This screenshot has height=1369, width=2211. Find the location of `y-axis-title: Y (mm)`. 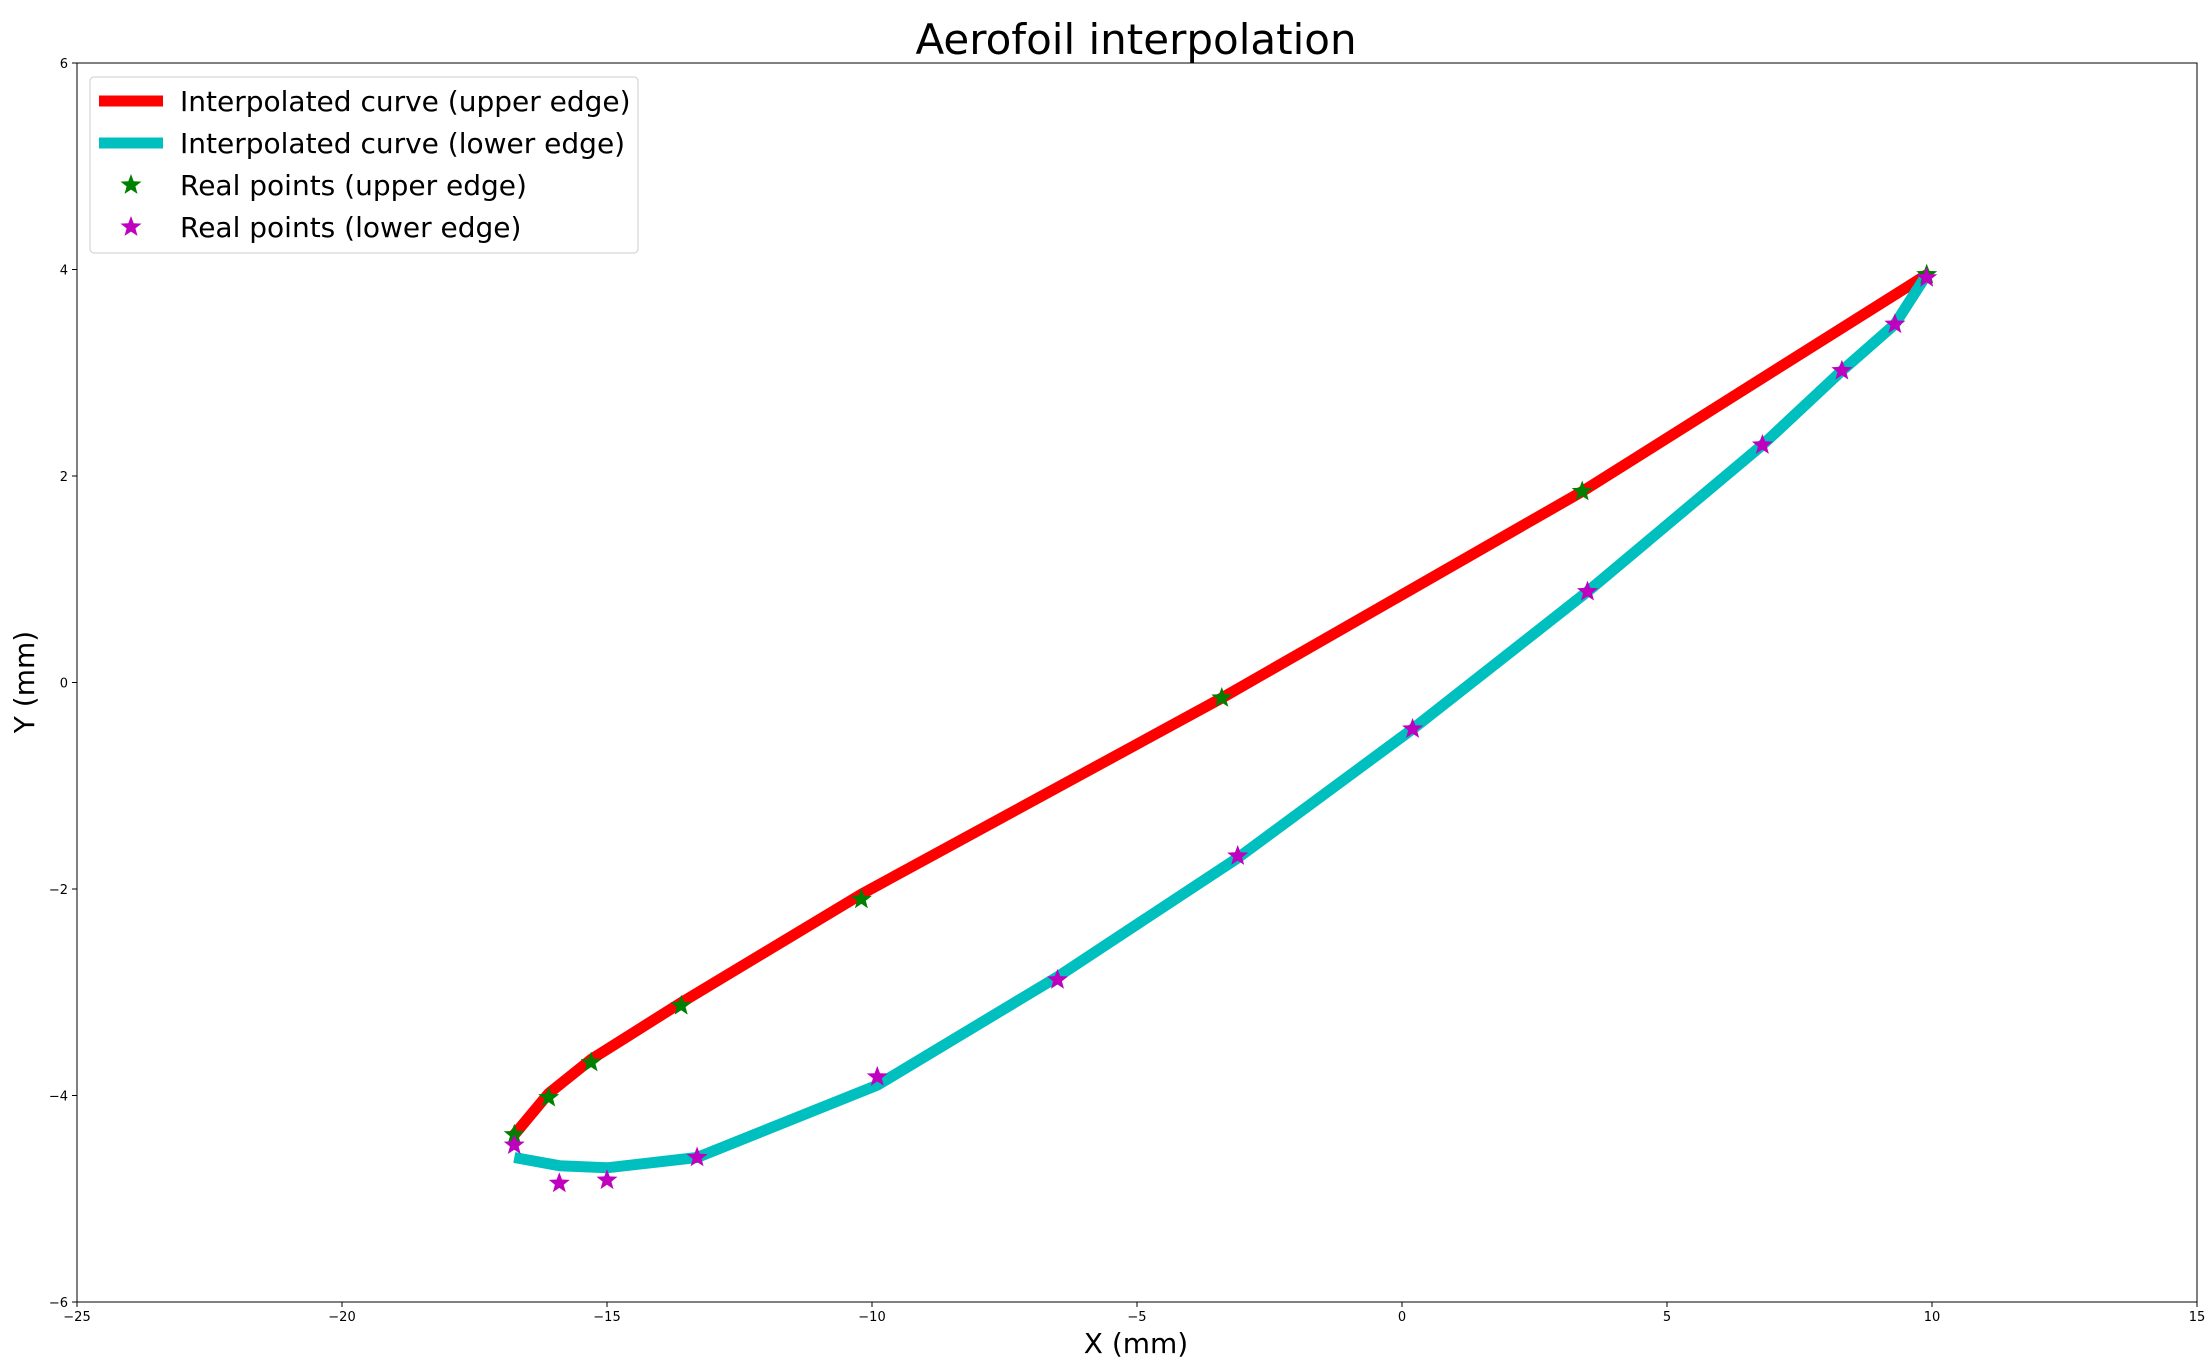

y-axis-title: Y (mm) is located at coordinates (24, 682).